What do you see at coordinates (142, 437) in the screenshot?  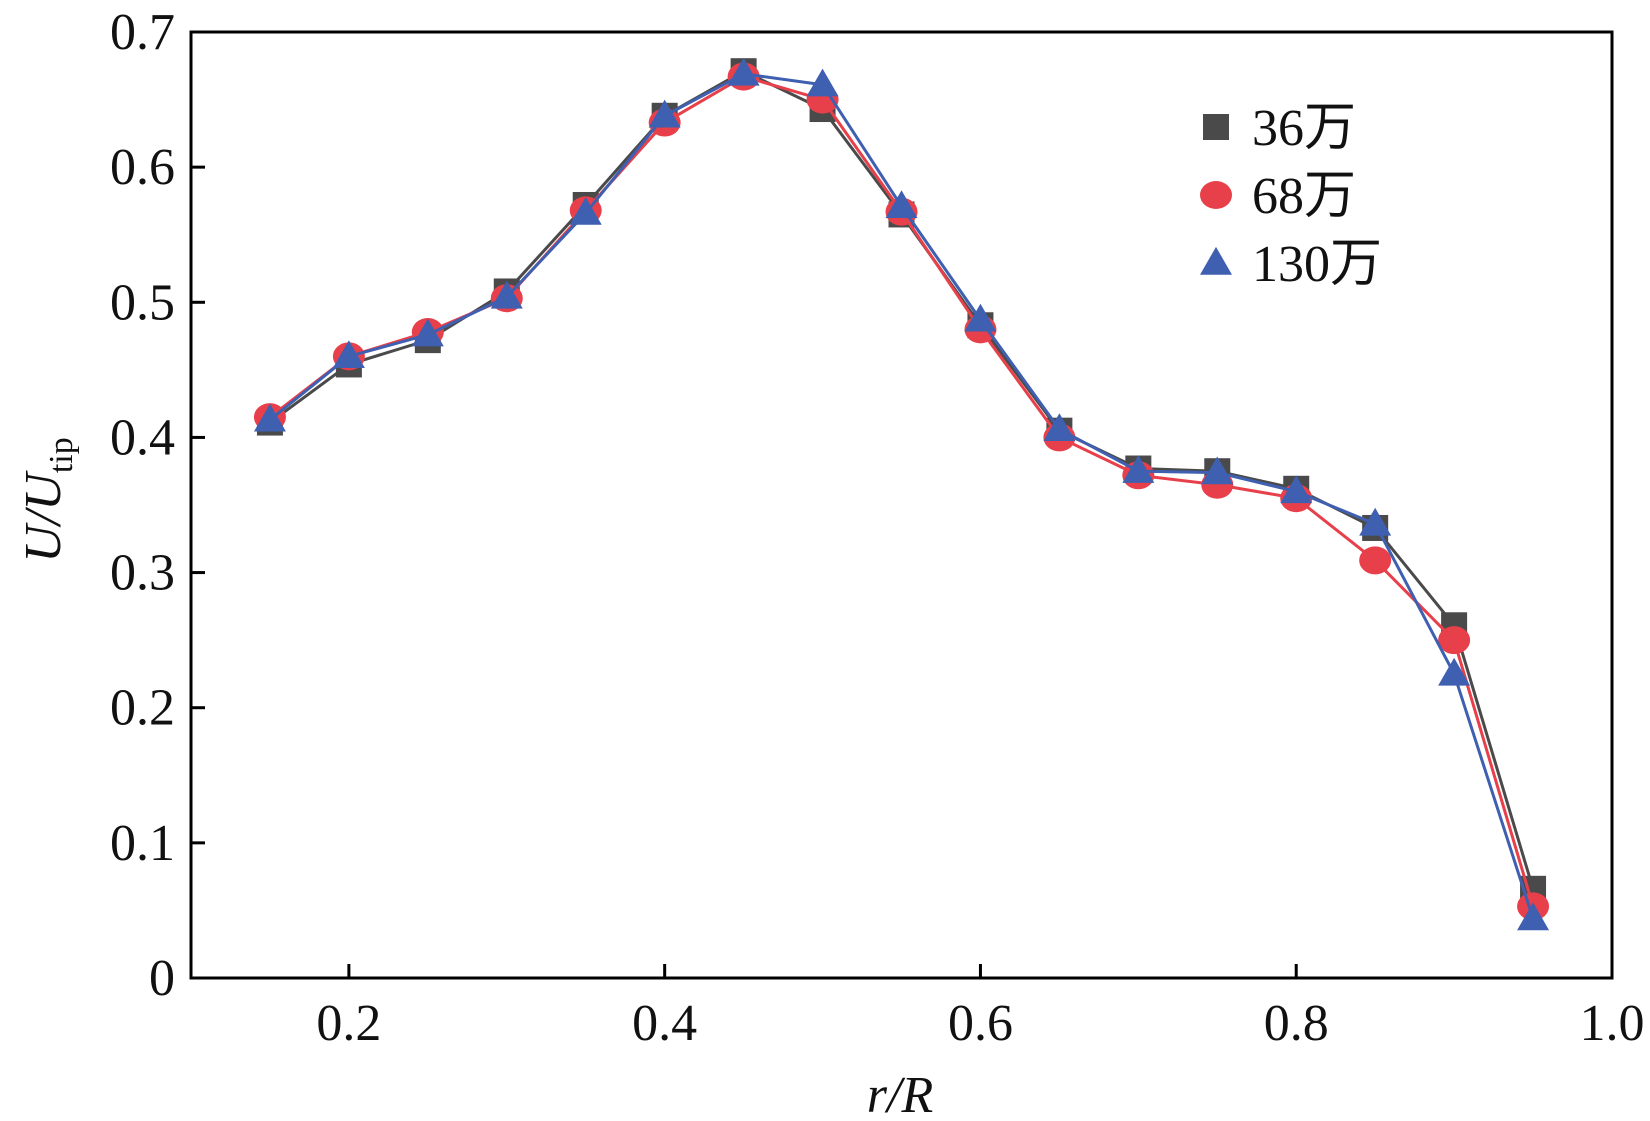 I see `y-tick-label: 0.4` at bounding box center [142, 437].